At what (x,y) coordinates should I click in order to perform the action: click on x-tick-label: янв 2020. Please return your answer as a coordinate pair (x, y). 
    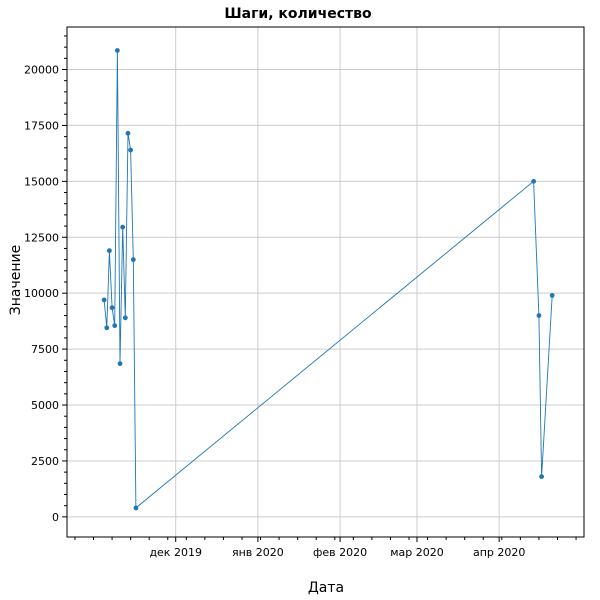
    Looking at the image, I should click on (258, 552).